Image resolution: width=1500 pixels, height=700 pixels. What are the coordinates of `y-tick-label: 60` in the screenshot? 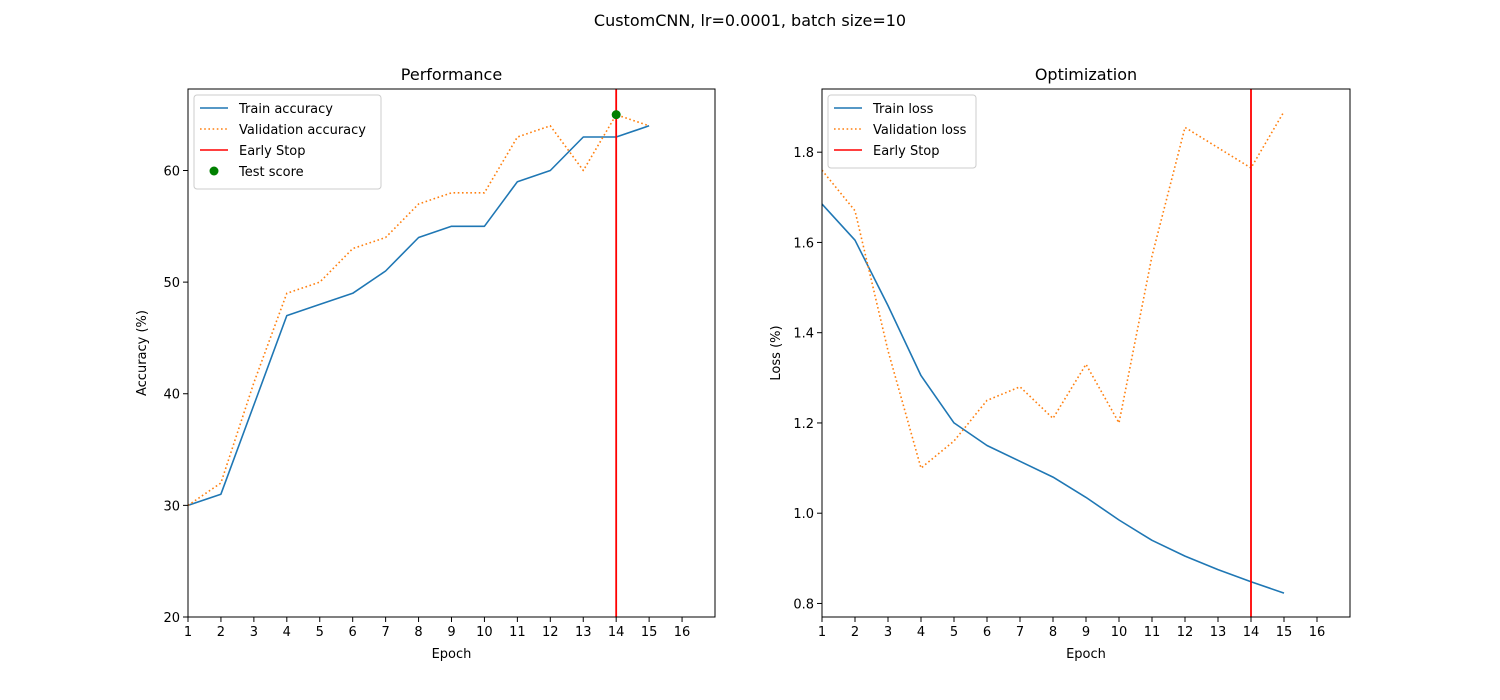 It's located at (171, 171).